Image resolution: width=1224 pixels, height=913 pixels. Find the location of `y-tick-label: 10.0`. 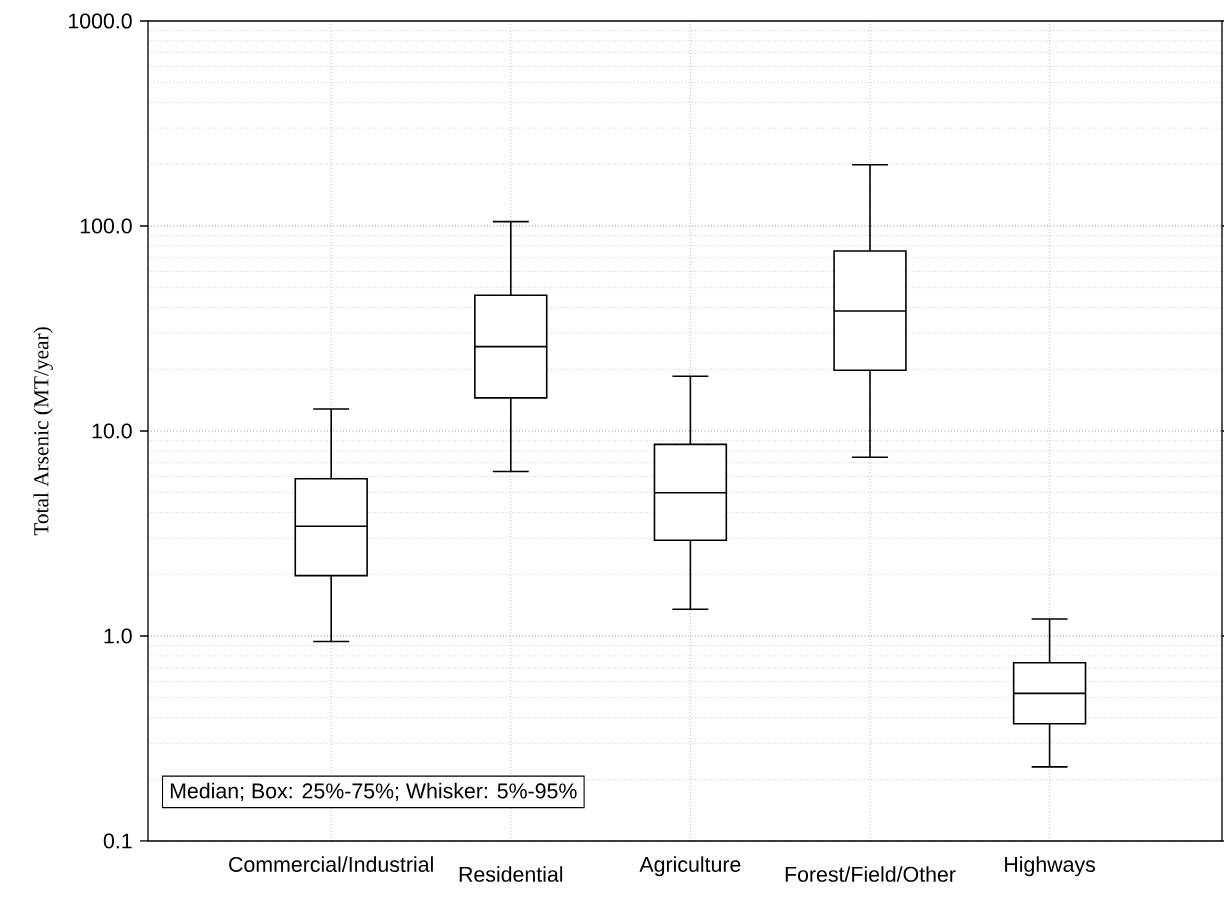

y-tick-label: 10.0 is located at coordinates (112, 431).